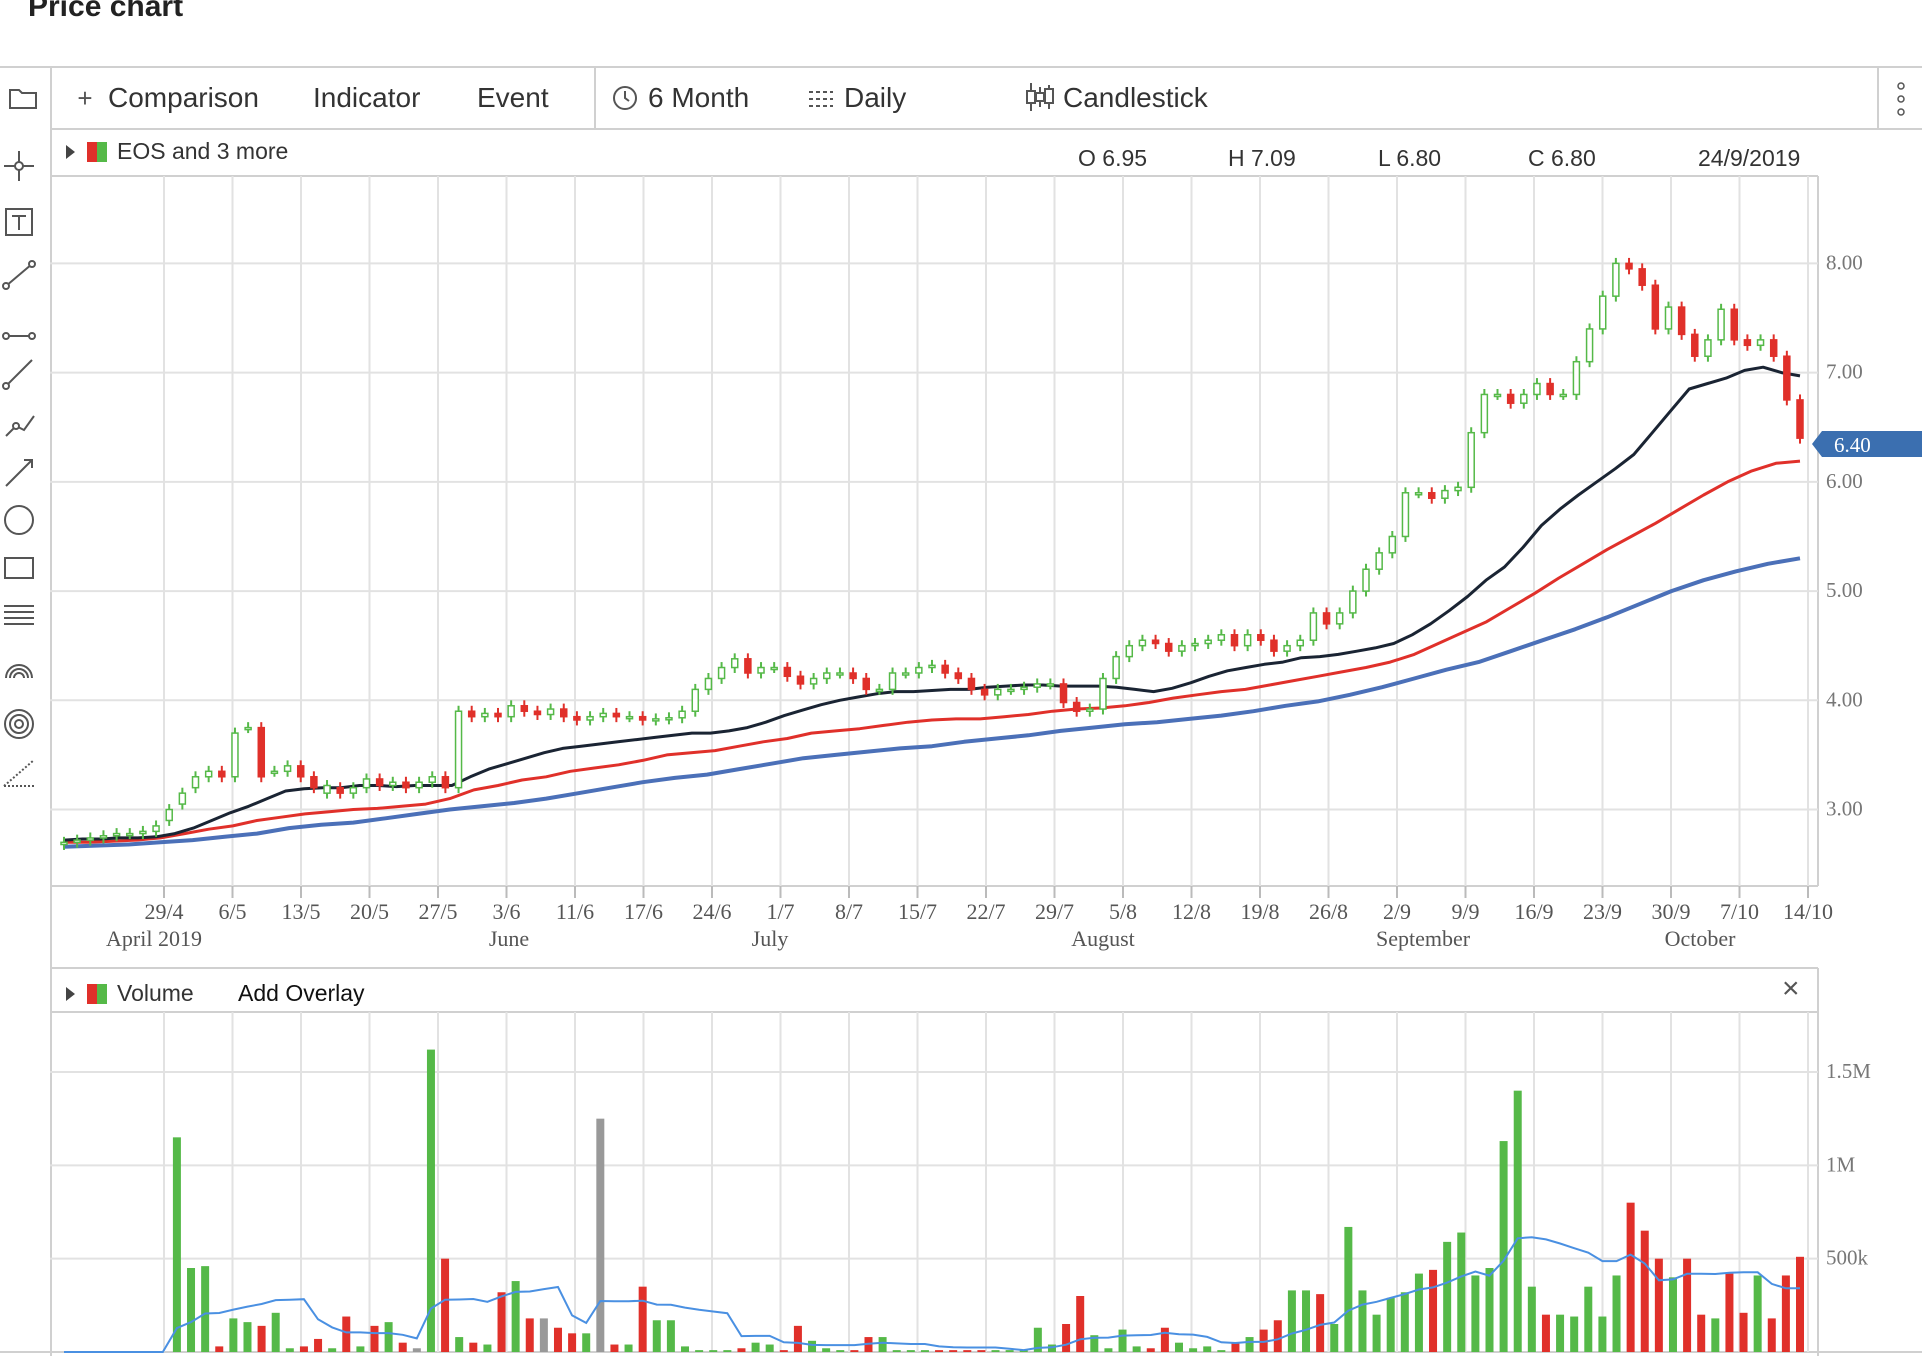 The image size is (1922, 1356). I want to click on horizontal-segment-icon, so click(19, 336).